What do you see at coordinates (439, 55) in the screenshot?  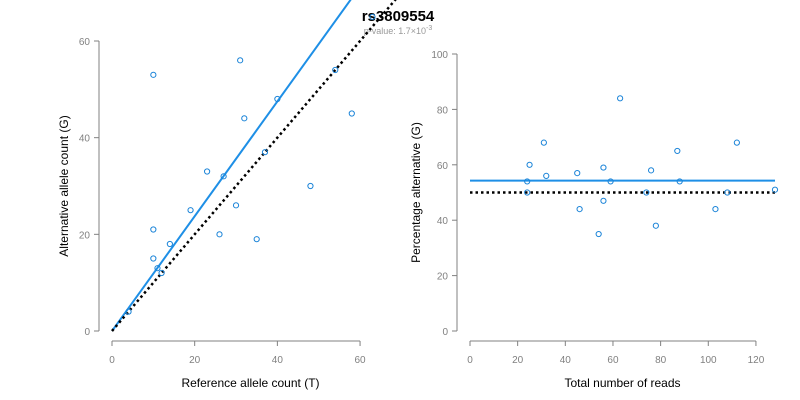 I see `y-tick-label: 100` at bounding box center [439, 55].